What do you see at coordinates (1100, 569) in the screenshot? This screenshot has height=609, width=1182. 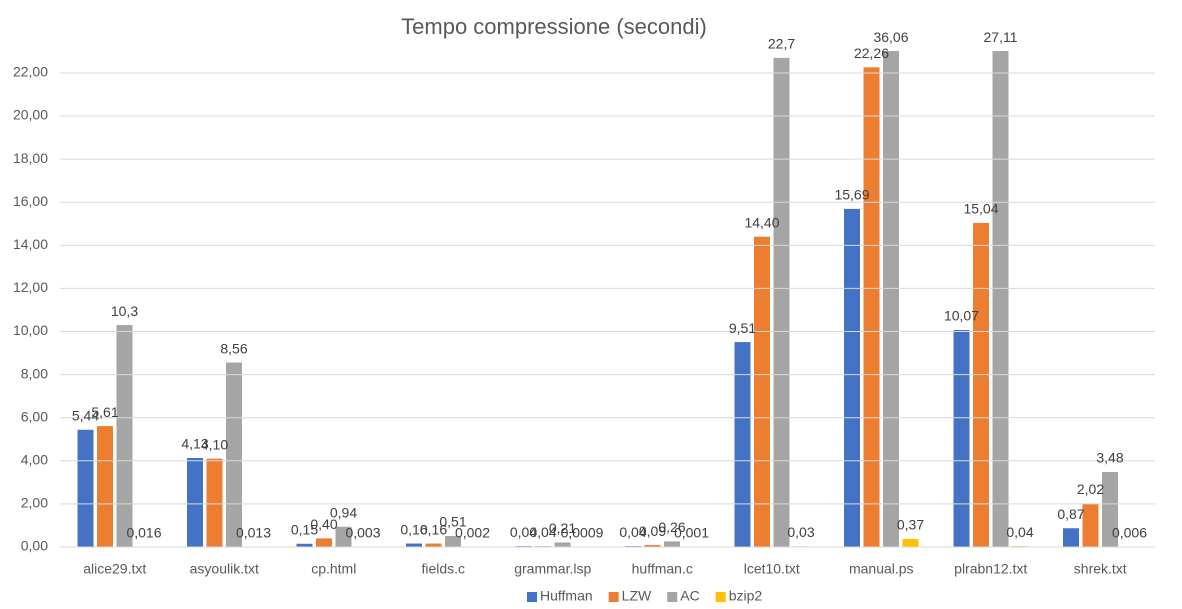 I see `x-tick-label: shrek.txt` at bounding box center [1100, 569].